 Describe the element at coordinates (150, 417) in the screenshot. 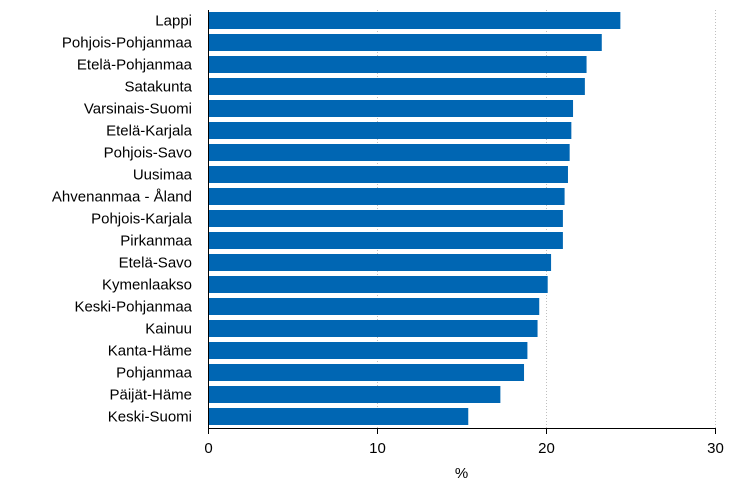

I see `category-label: Keski-Suomi` at that location.